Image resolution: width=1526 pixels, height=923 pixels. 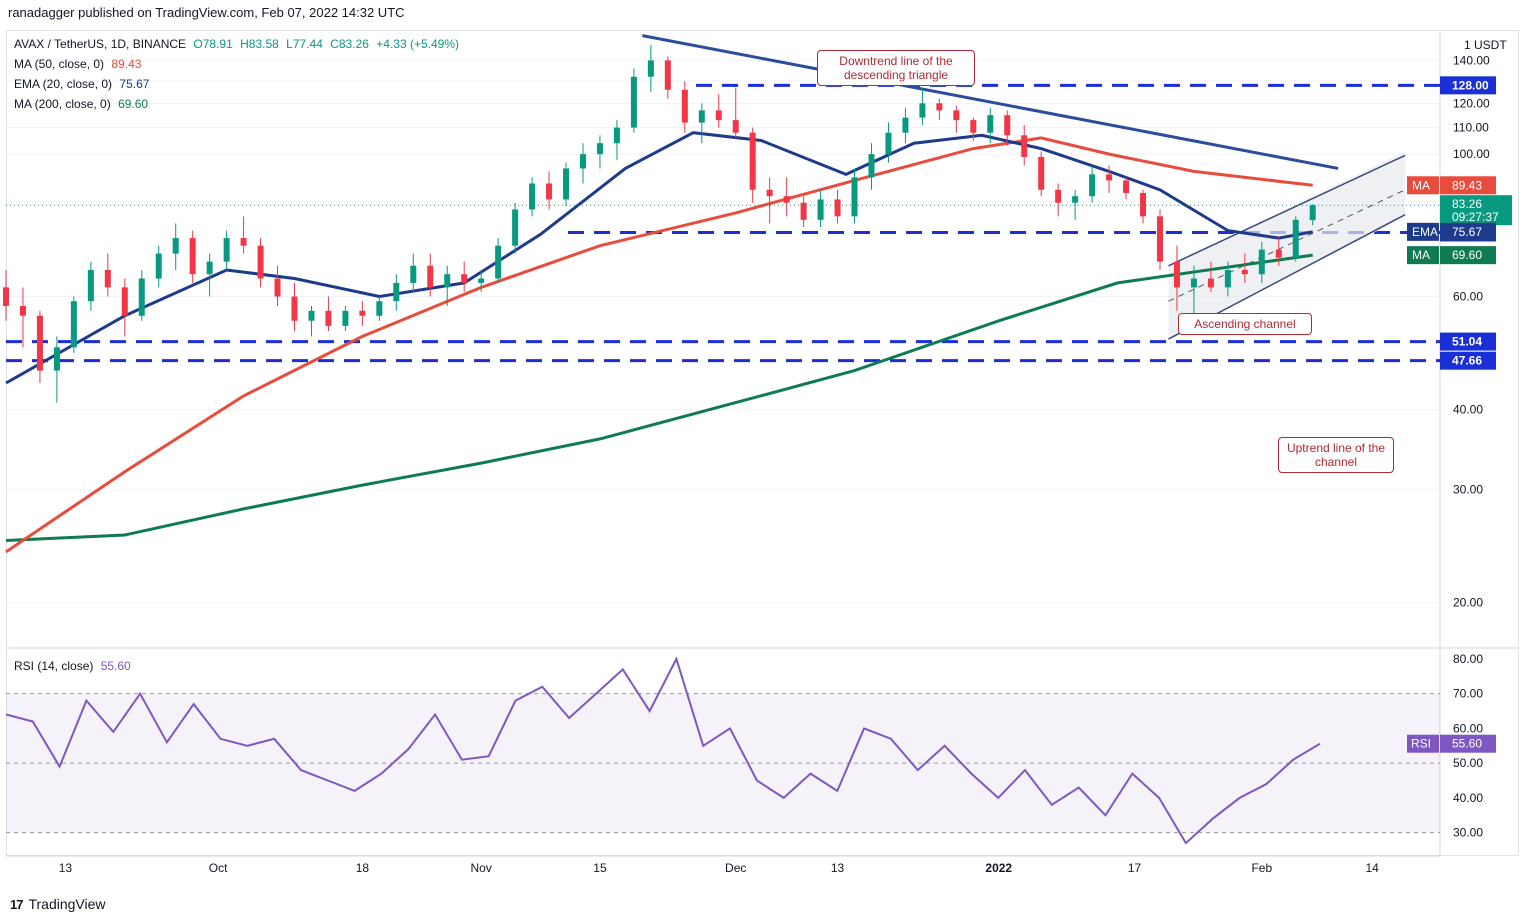 I want to click on price-tick-label: 140.00, so click(x=1471, y=60).